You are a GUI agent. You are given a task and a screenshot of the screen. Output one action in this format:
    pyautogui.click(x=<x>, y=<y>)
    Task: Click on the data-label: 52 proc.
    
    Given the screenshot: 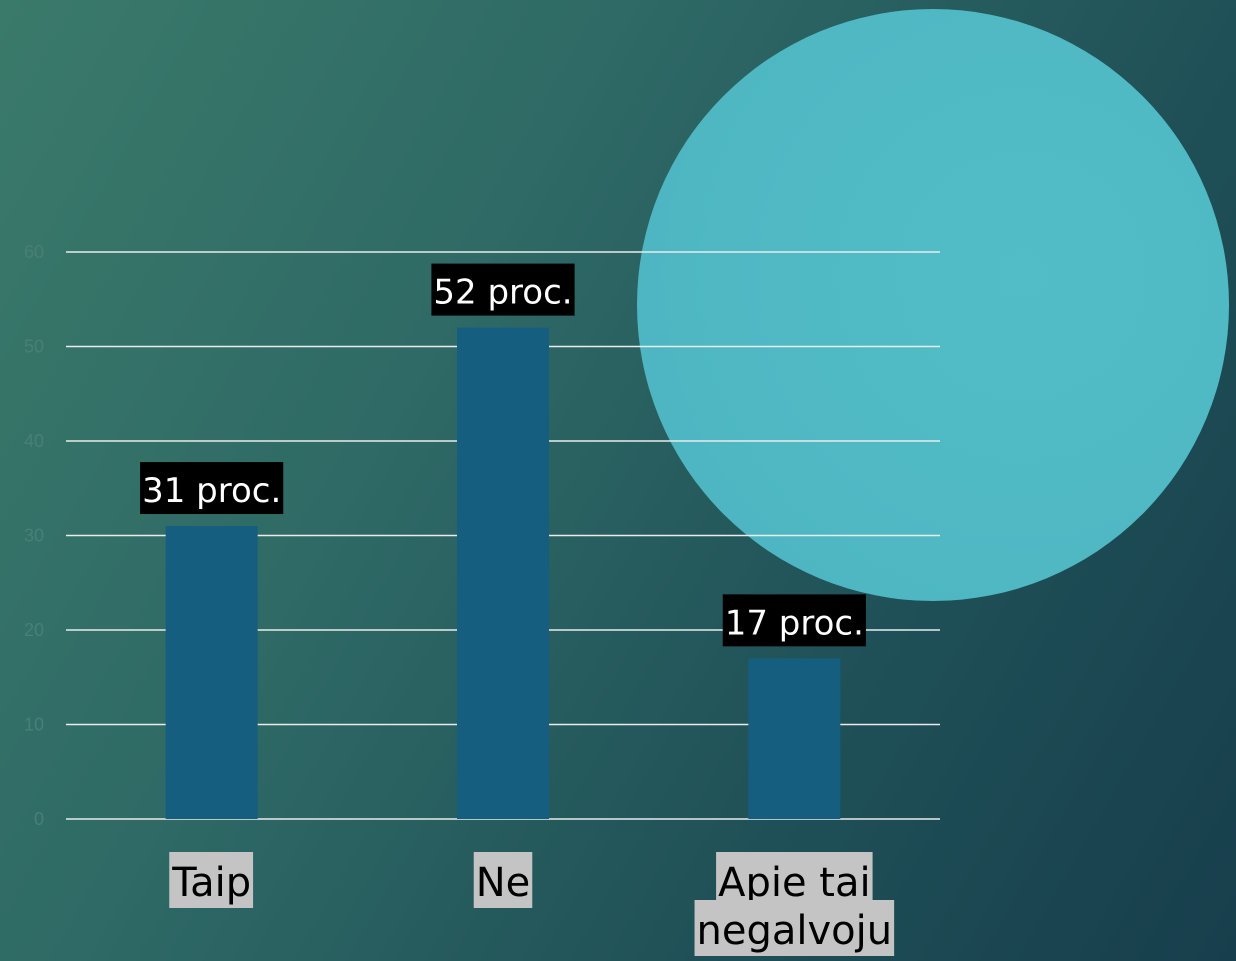 What is the action you would take?
    pyautogui.click(x=503, y=289)
    